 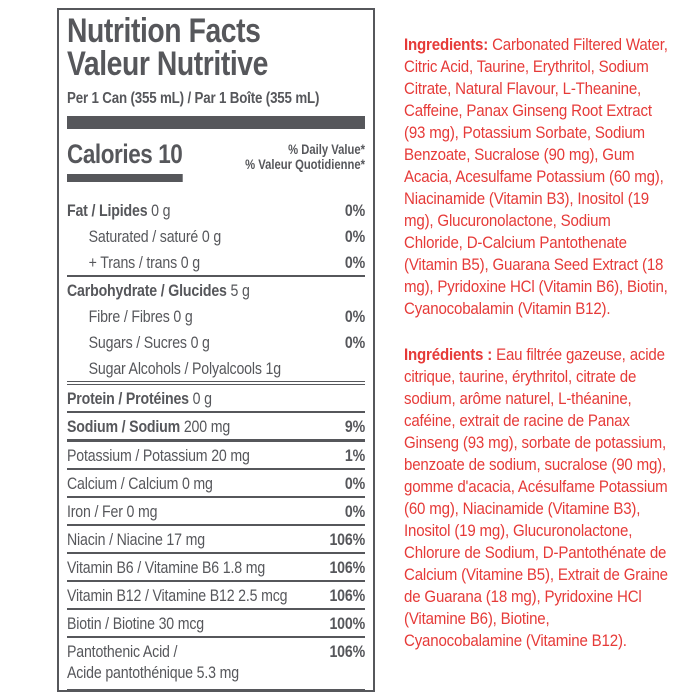 What do you see at coordinates (139, 398) in the screenshot?
I see `nutrient-name: Protein / Protéines 0 g` at bounding box center [139, 398].